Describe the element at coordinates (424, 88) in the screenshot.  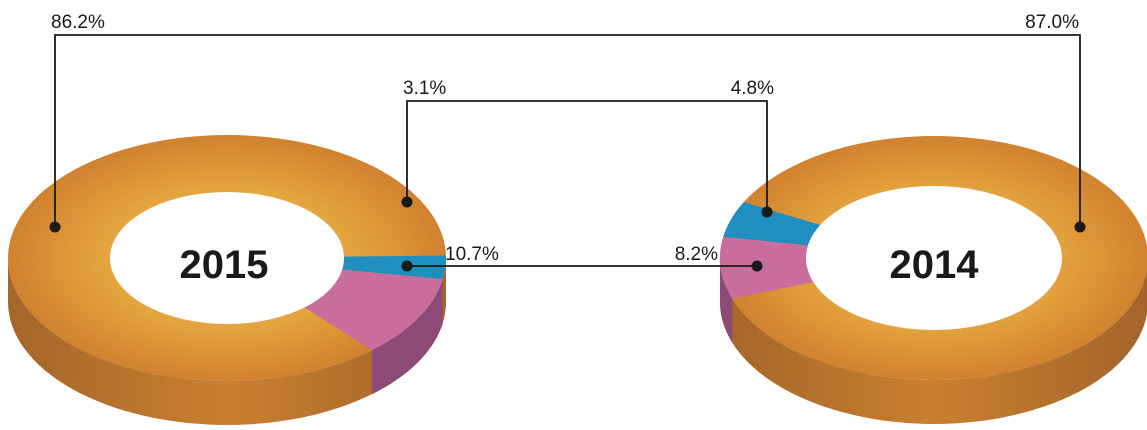
I see `label-2015-blue: 3.1%` at that location.